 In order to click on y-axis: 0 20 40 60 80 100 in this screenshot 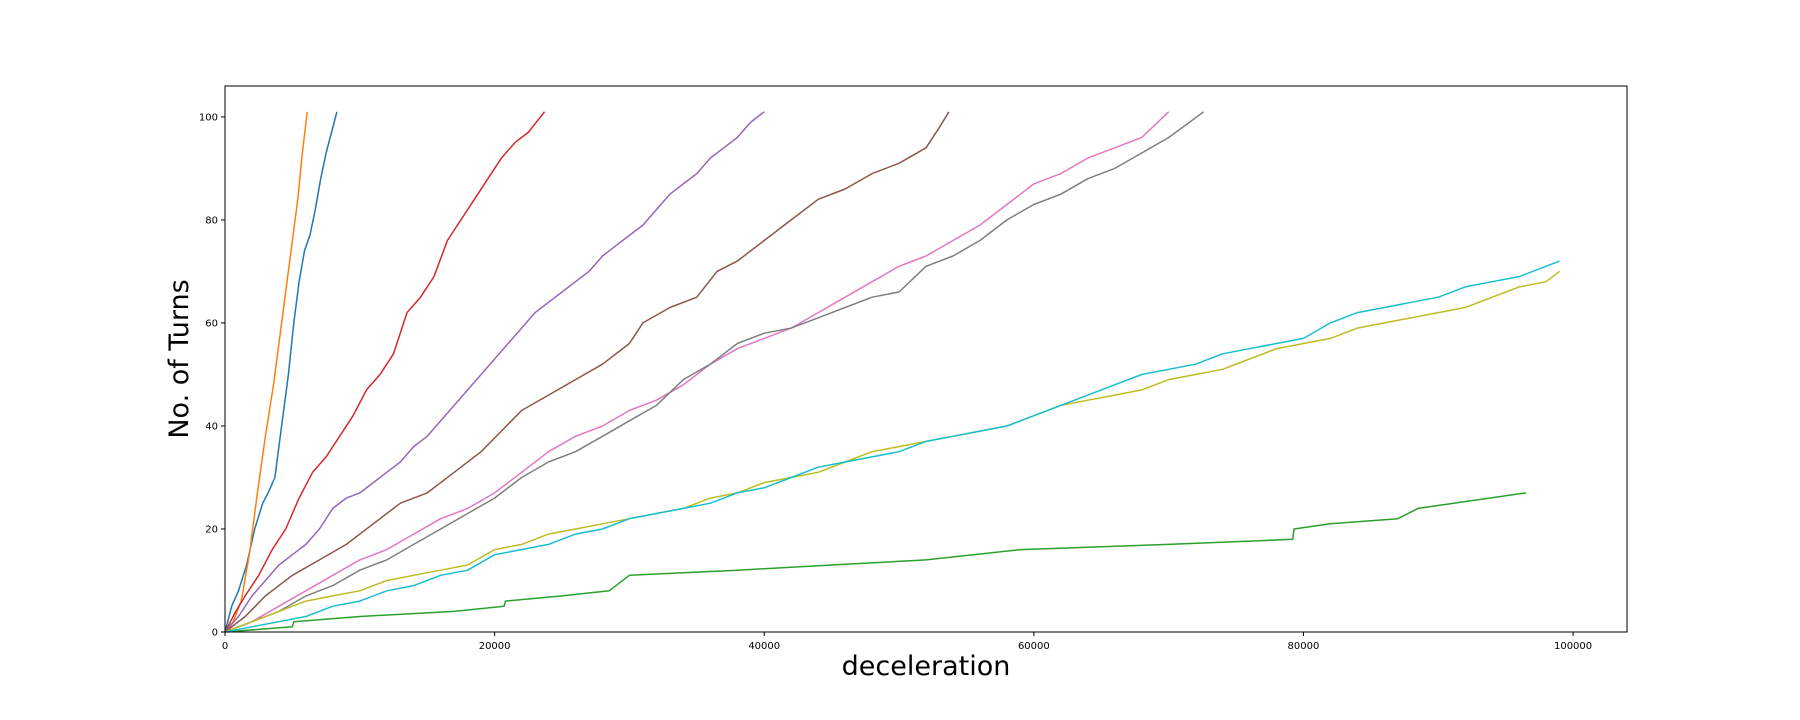, I will do `click(212, 375)`.